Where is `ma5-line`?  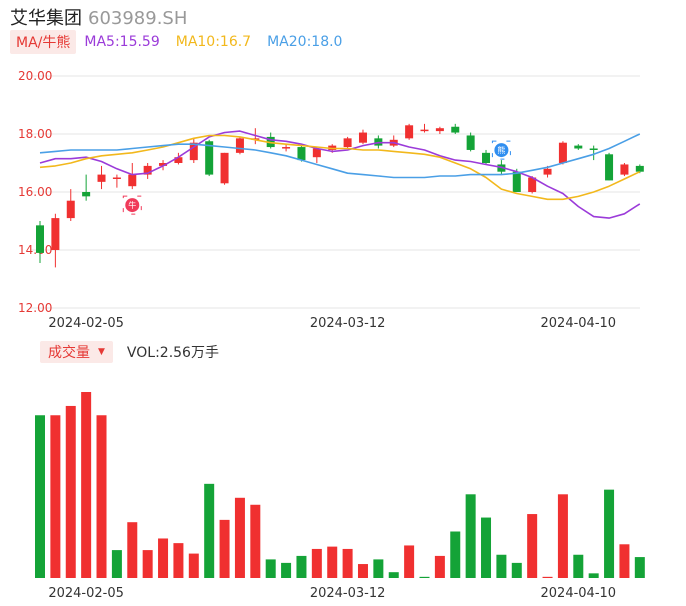 ma5-line is located at coordinates (340, 174).